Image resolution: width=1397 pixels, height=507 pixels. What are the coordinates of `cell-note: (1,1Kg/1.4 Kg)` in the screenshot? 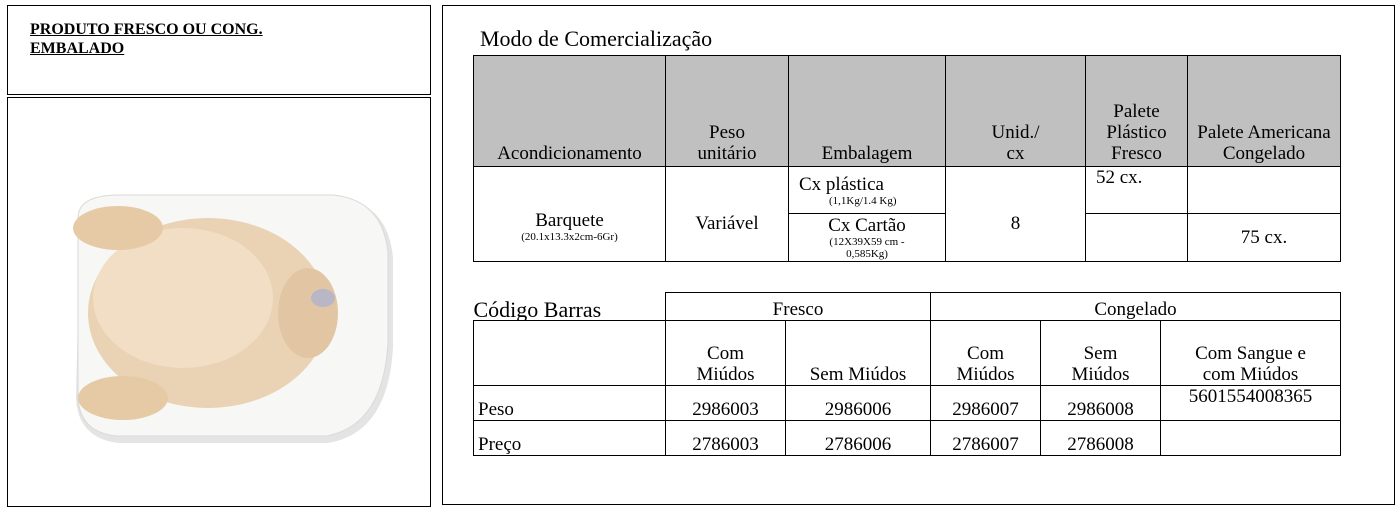 It's located at (863, 200).